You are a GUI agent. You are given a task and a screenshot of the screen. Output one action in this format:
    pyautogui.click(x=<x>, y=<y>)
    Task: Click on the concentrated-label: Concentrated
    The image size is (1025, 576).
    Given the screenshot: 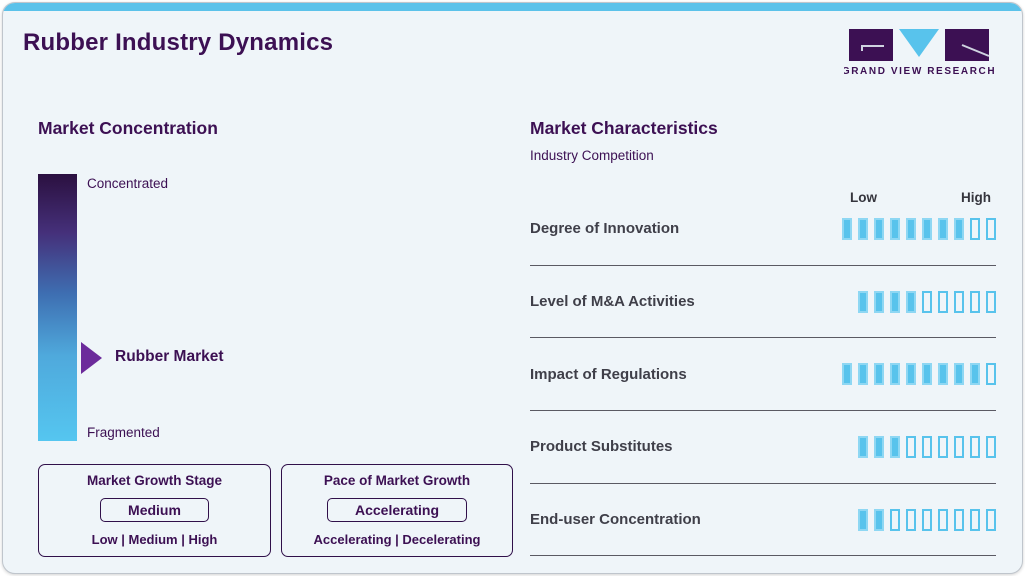 What is the action you would take?
    pyautogui.click(x=128, y=183)
    